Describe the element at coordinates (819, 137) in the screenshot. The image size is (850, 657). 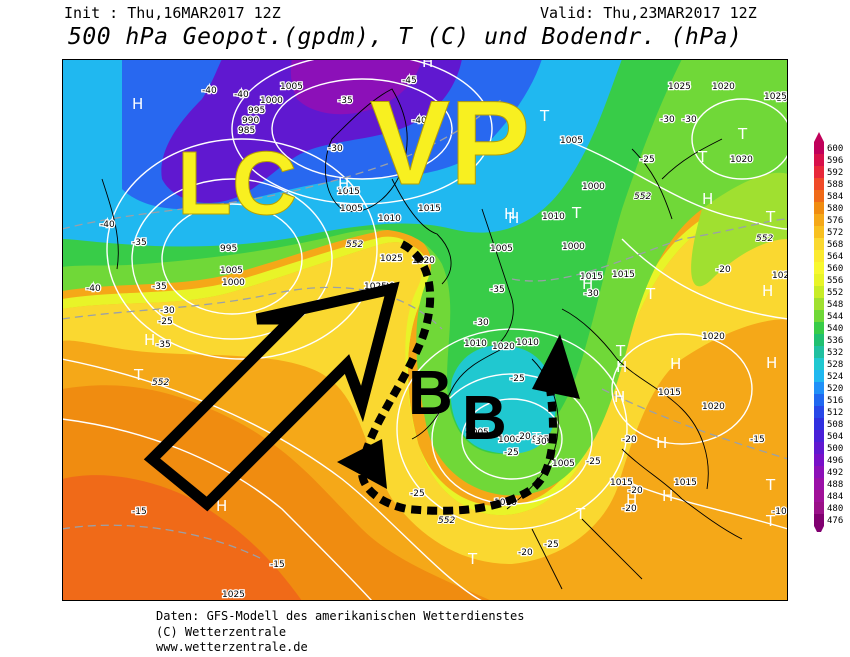
I see `legend-top-cap` at that location.